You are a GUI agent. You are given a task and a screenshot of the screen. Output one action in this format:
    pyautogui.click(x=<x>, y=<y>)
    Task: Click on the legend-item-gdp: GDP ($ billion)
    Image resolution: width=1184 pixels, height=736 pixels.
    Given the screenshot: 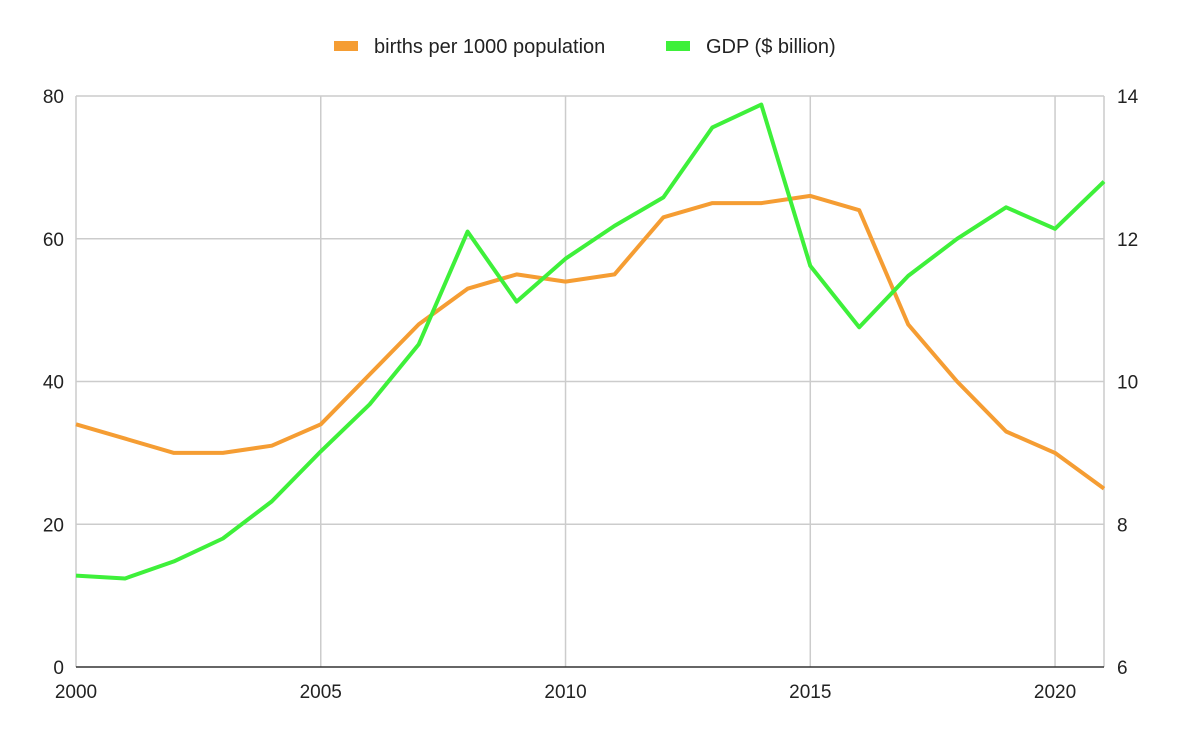 What is the action you would take?
    pyautogui.click(x=751, y=47)
    